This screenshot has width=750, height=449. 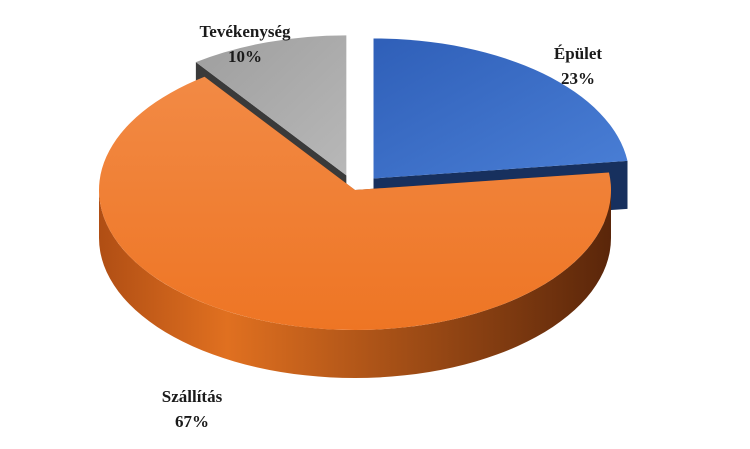 I want to click on slice-value-tevekenyseg: 10%, so click(x=245, y=56).